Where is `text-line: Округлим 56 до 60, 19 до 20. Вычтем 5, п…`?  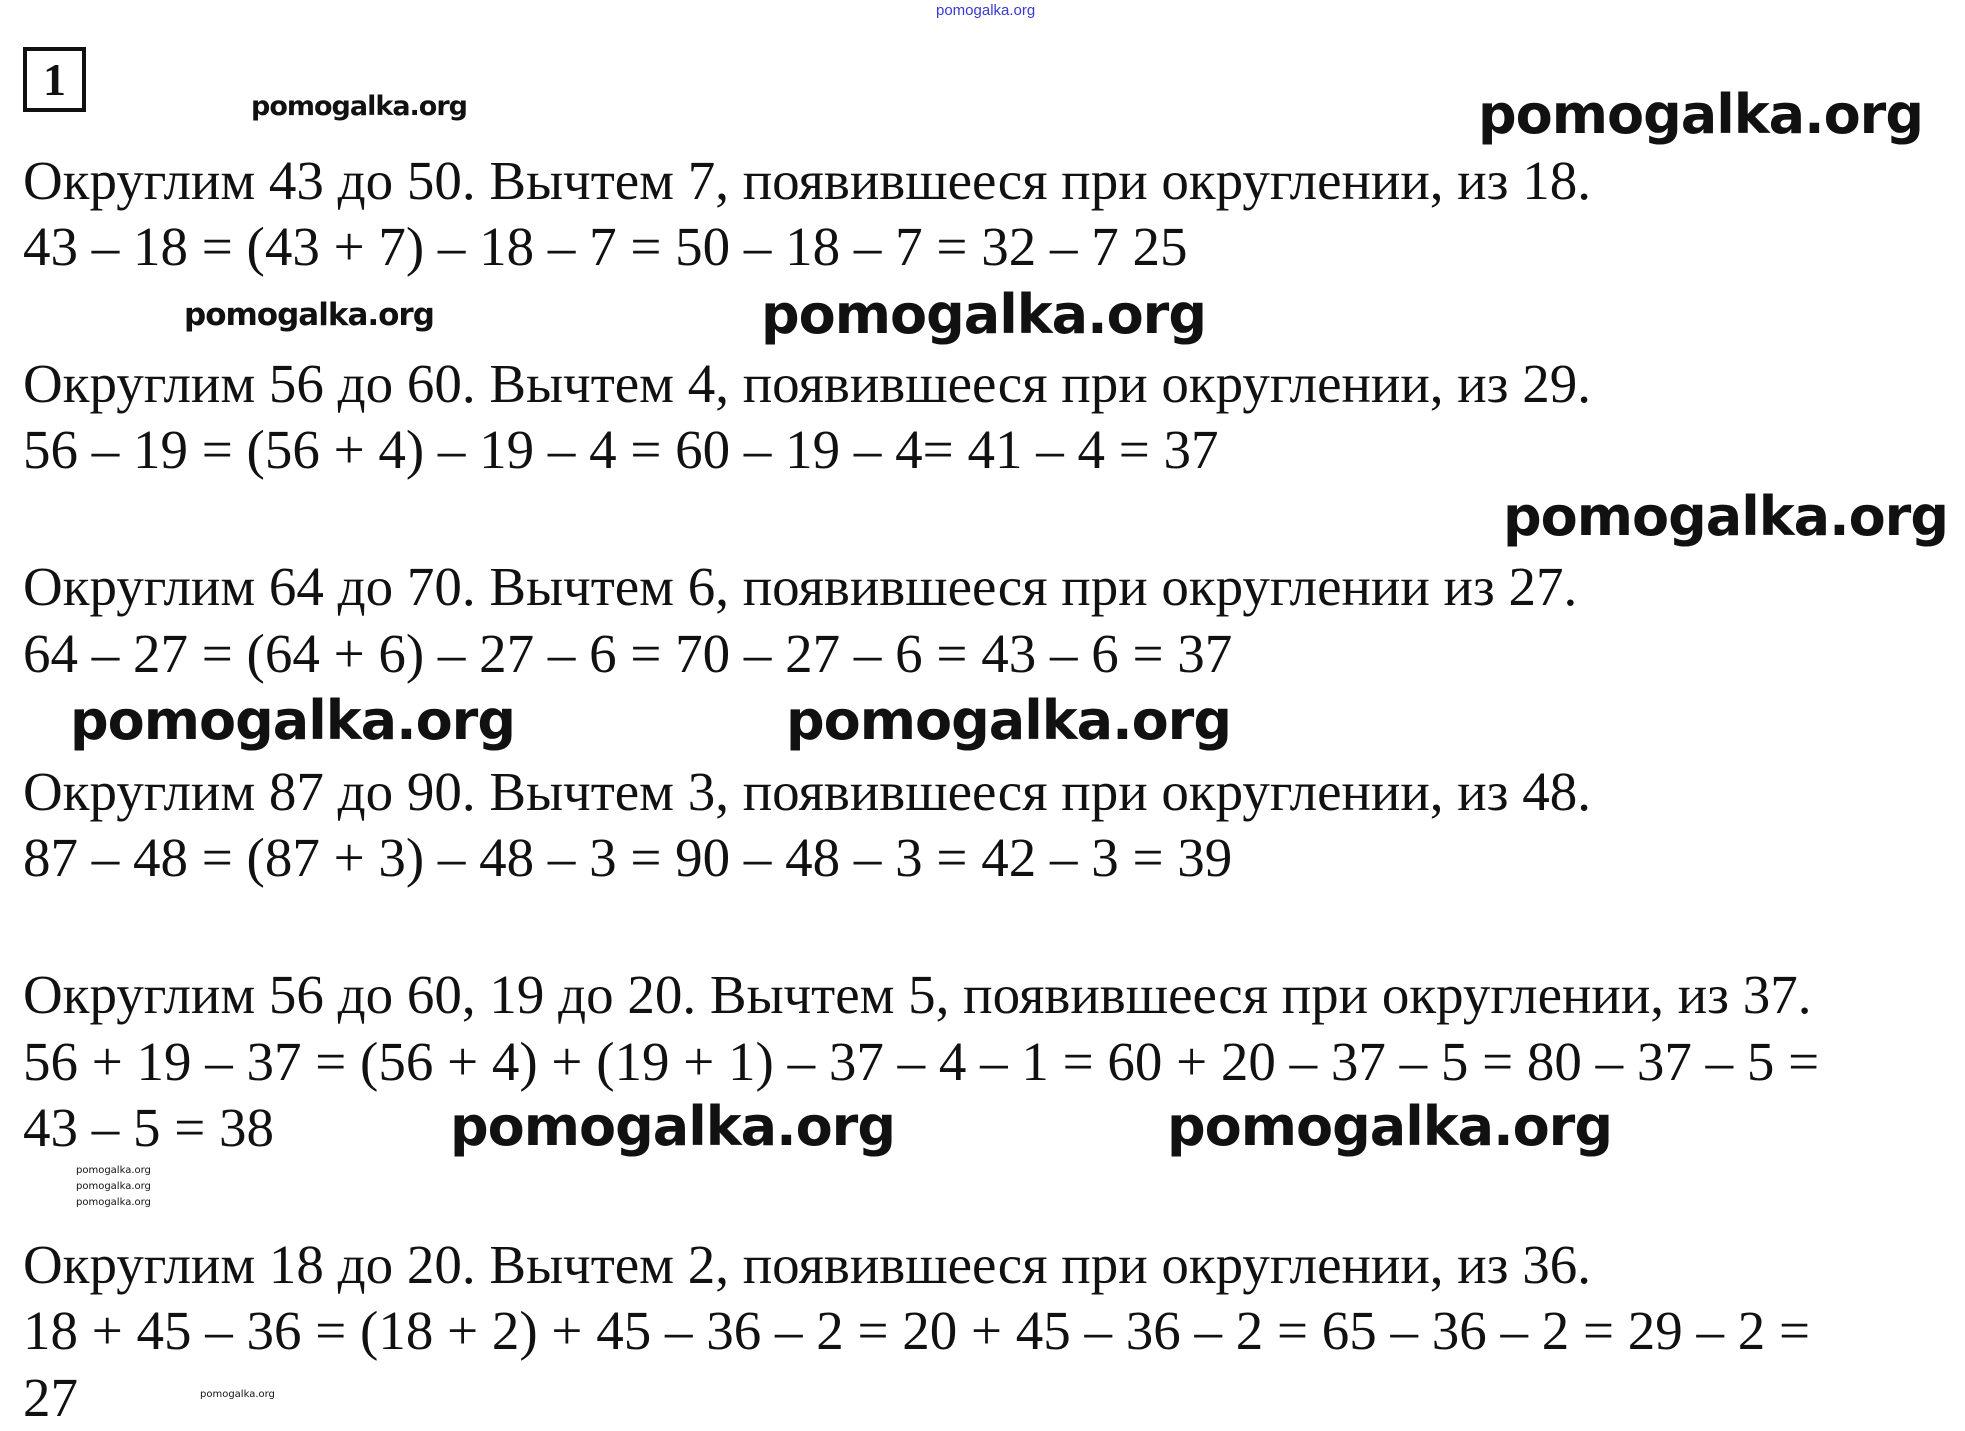
text-line: Округлим 56 до 60, 19 до 20. Вычтем 5, п… is located at coordinates (917, 994).